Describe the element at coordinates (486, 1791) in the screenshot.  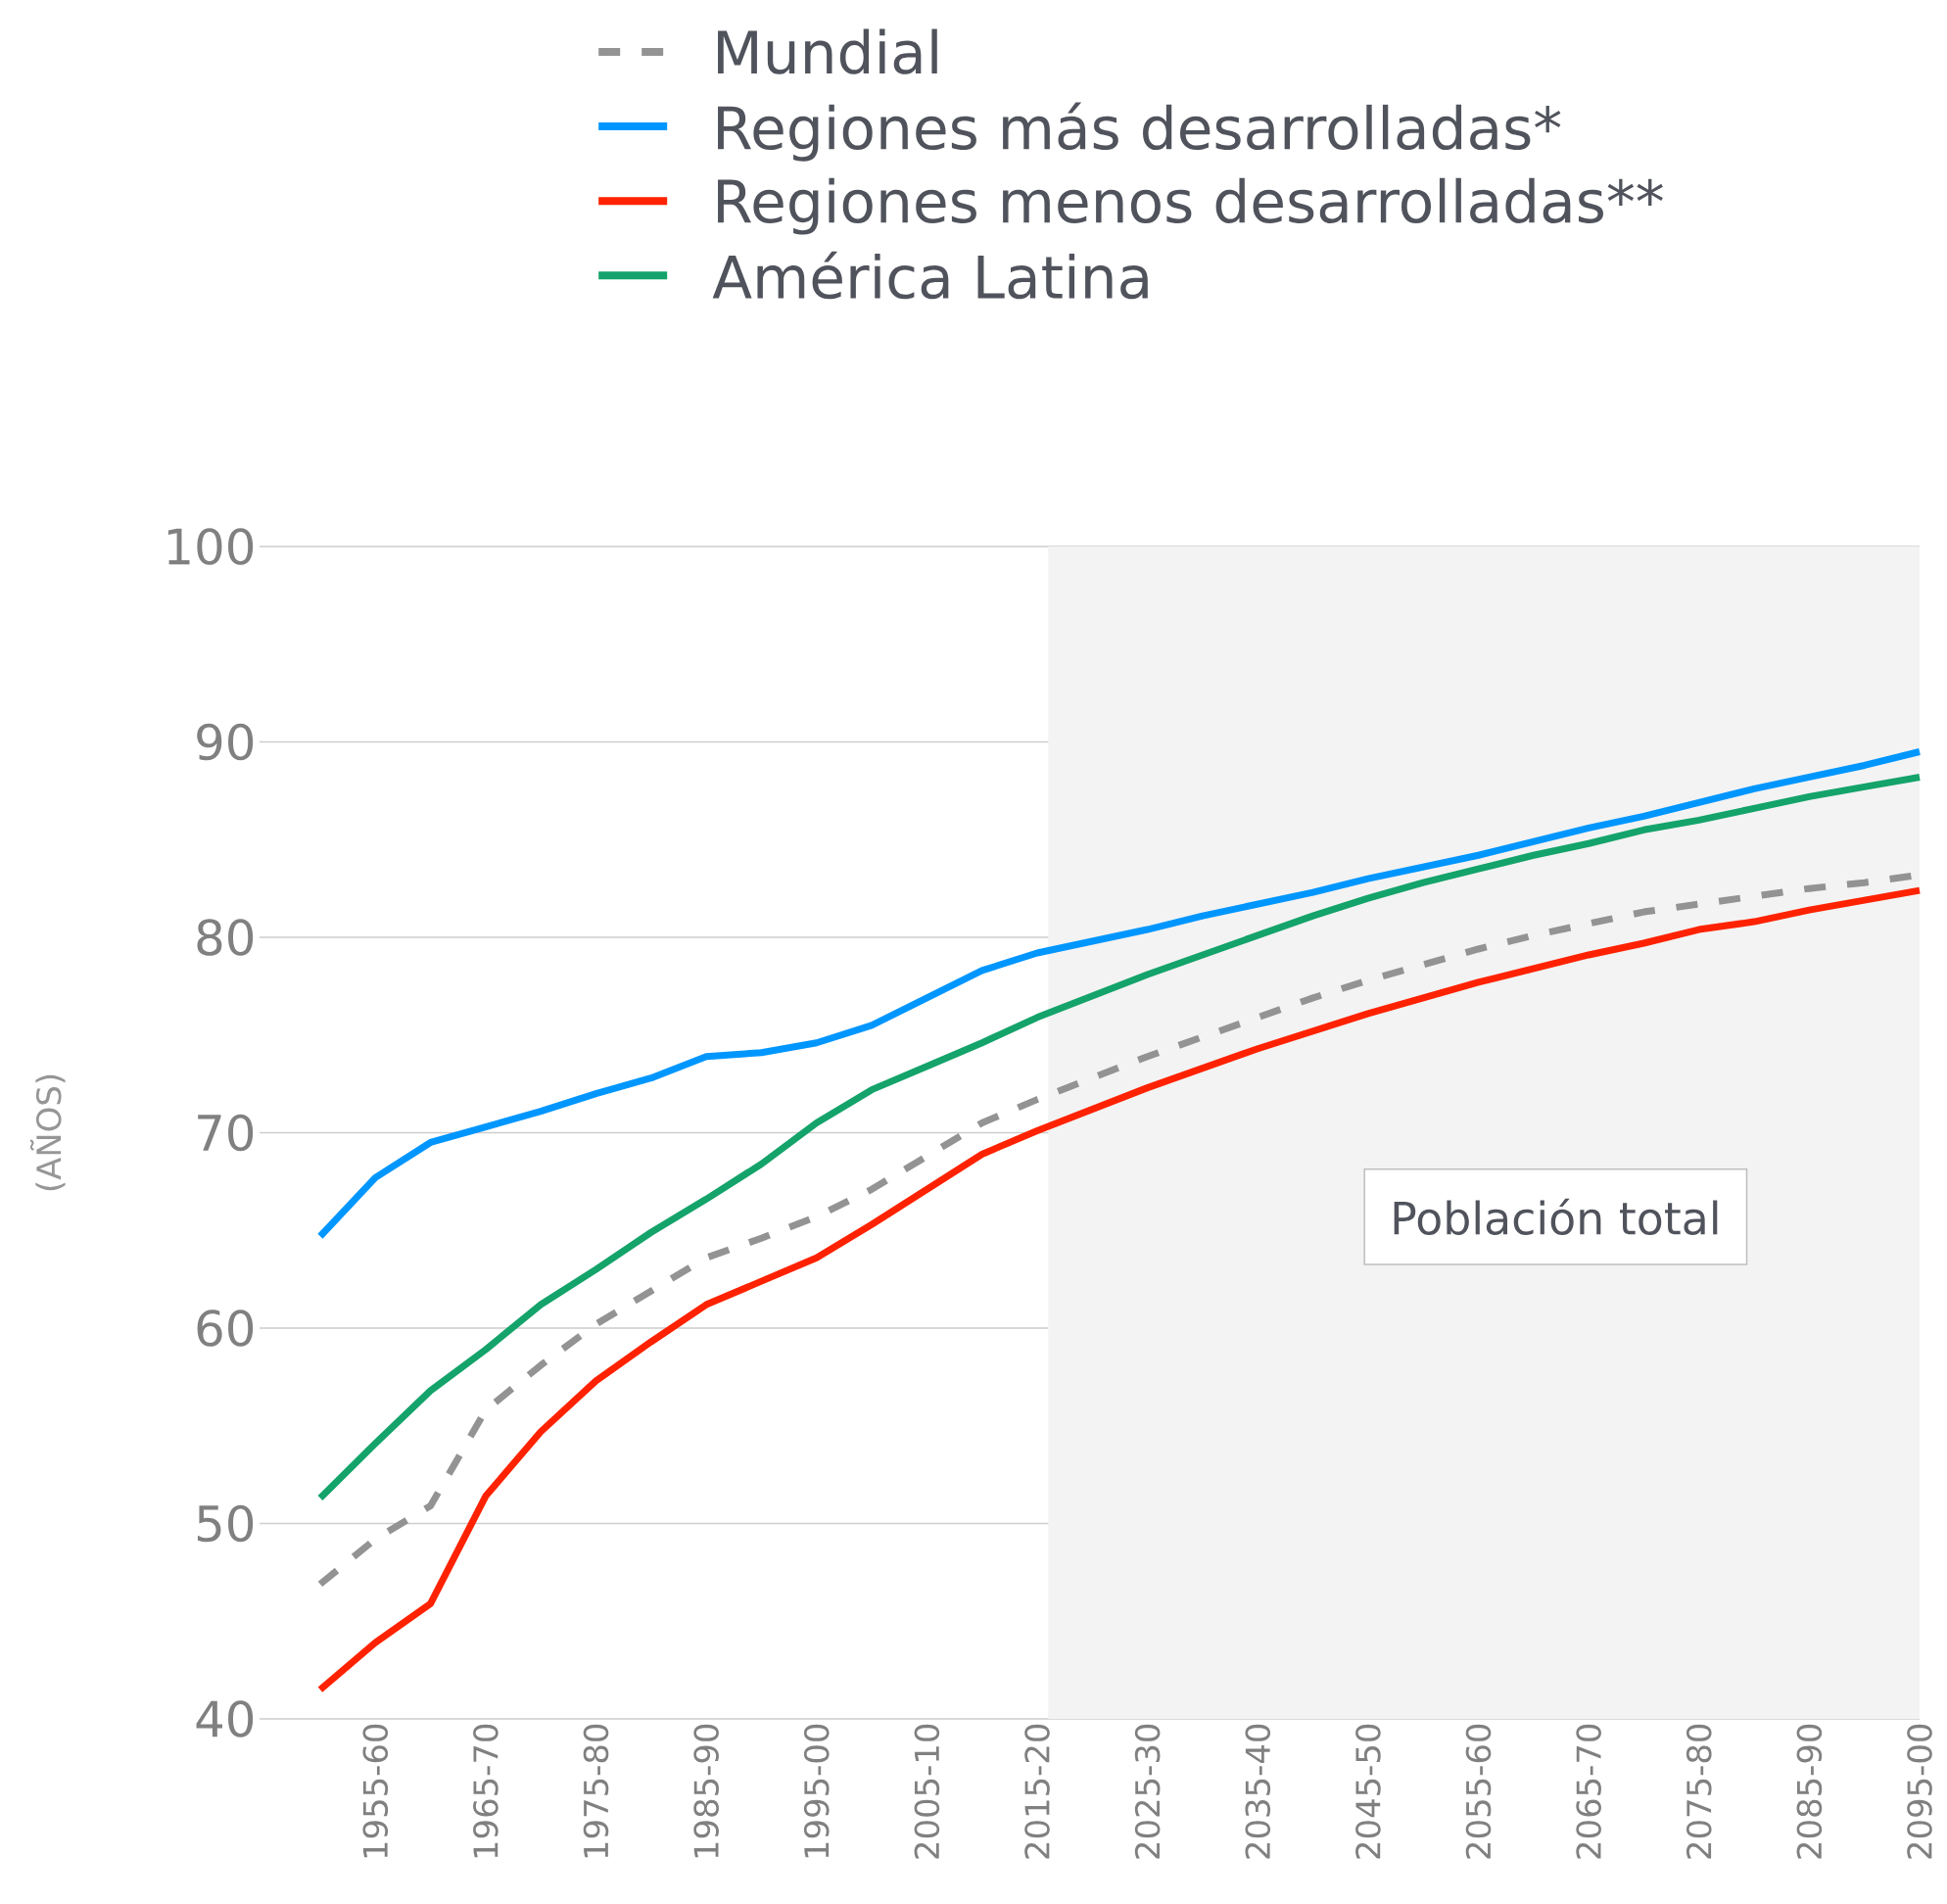
I see `x-tick-label: 1965-70` at that location.